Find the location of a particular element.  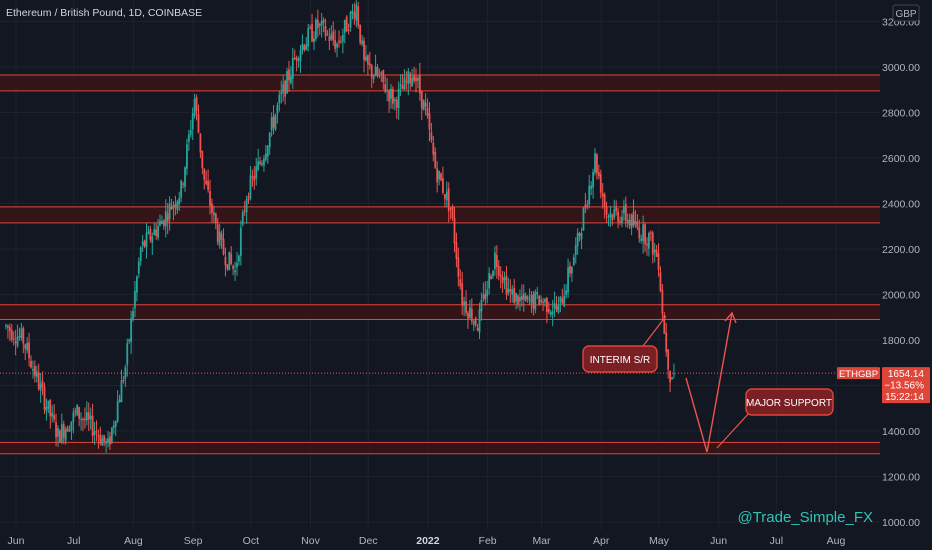

time-tick-label: Apr is located at coordinates (601, 541).